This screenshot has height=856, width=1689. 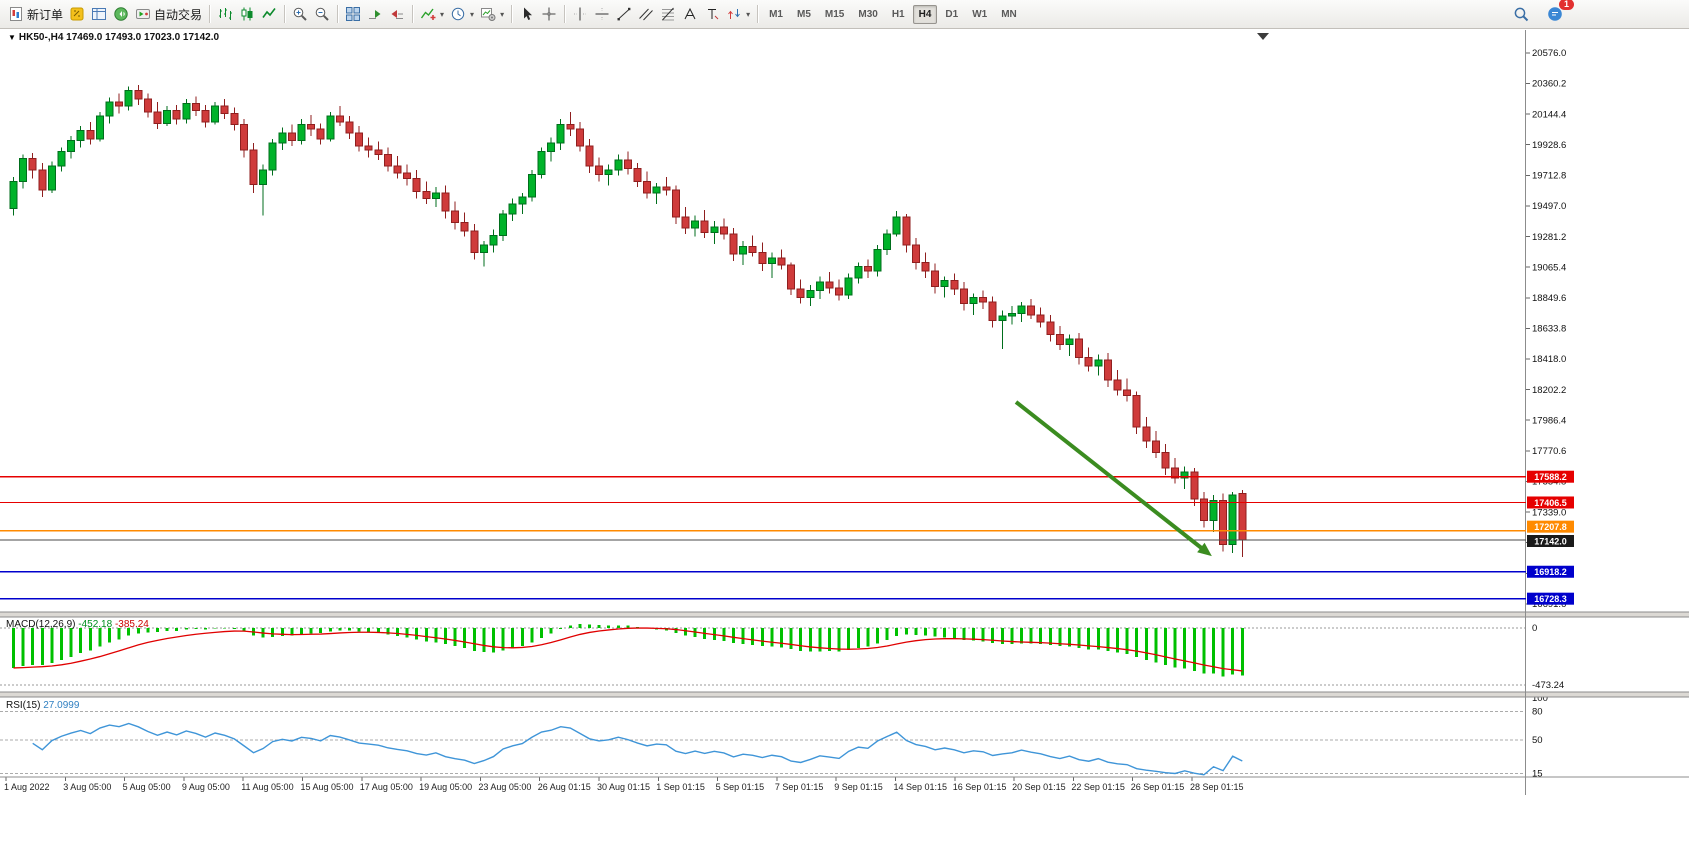 I want to click on data-window-button, so click(x=99, y=14).